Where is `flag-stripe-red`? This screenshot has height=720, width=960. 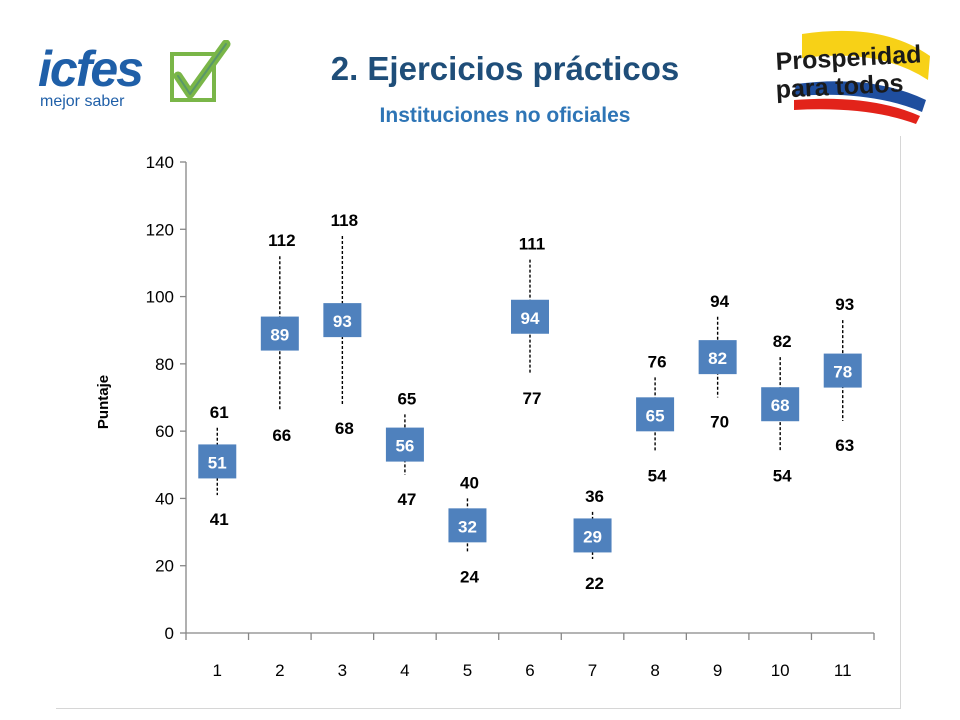
flag-stripe-red is located at coordinates (857, 111).